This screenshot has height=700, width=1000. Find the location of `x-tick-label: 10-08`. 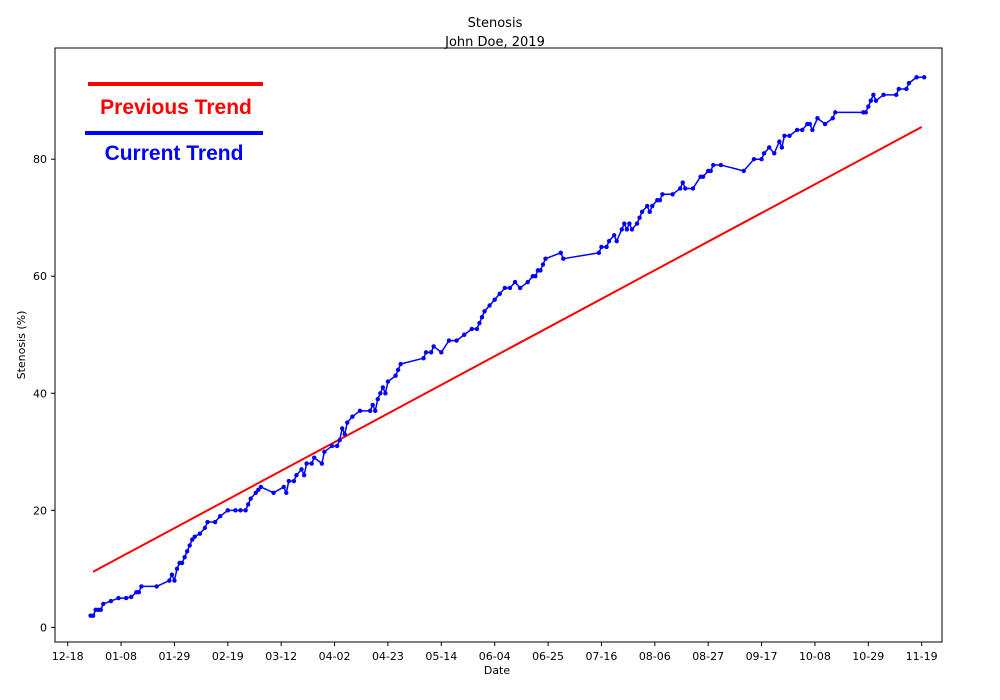

x-tick-label: 10-08 is located at coordinates (815, 656).